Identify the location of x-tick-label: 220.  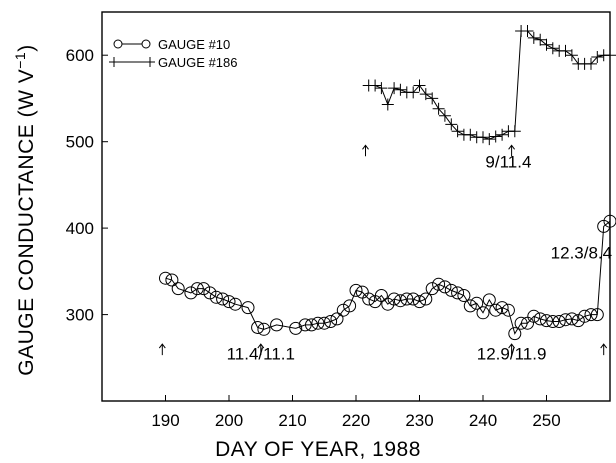
(356, 420).